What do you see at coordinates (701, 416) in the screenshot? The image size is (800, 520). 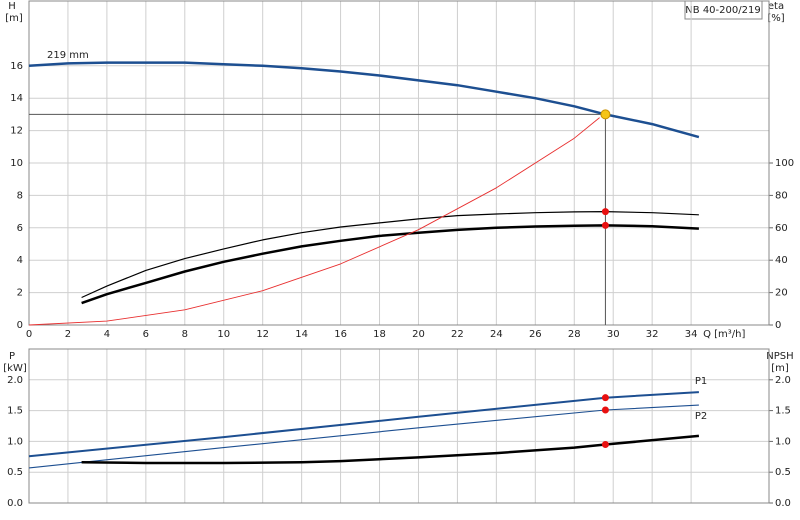 I see `series-label: P2` at bounding box center [701, 416].